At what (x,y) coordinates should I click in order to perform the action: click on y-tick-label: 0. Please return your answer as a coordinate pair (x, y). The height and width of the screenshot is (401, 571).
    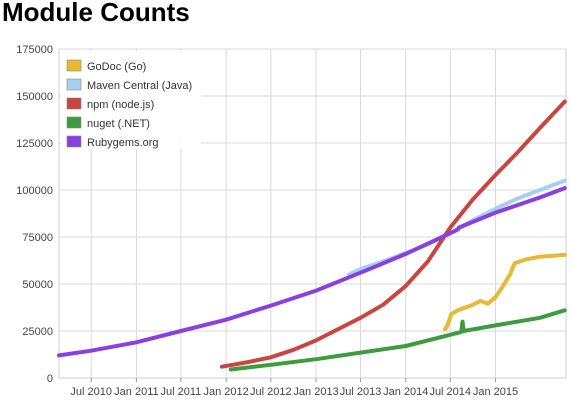
    Looking at the image, I should click on (50, 379).